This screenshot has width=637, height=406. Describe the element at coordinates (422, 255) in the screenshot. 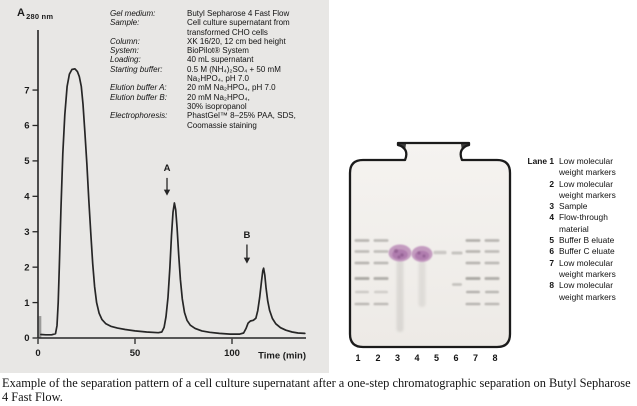

I see `gel-protein-blob-core` at that location.